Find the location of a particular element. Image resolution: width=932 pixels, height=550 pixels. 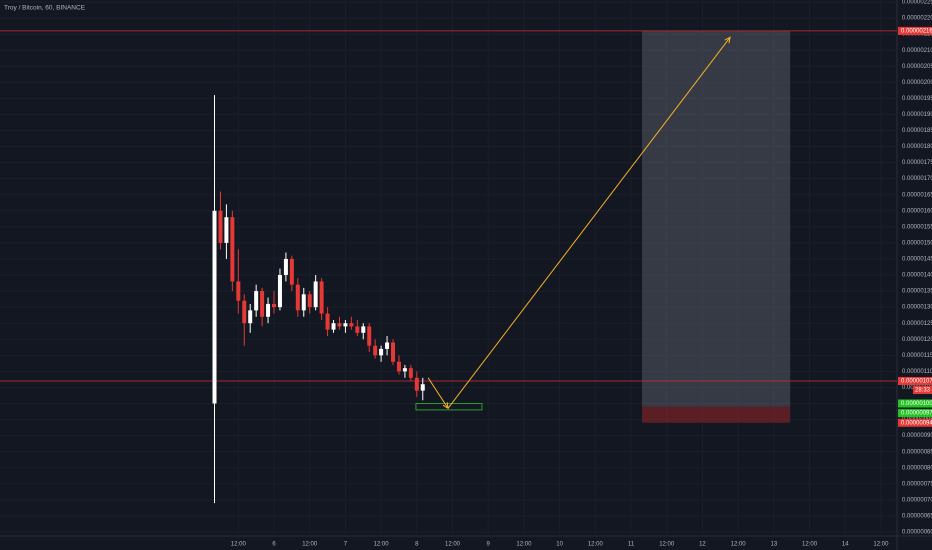

y-tick-label: 0.00000170 is located at coordinates (917, 179).